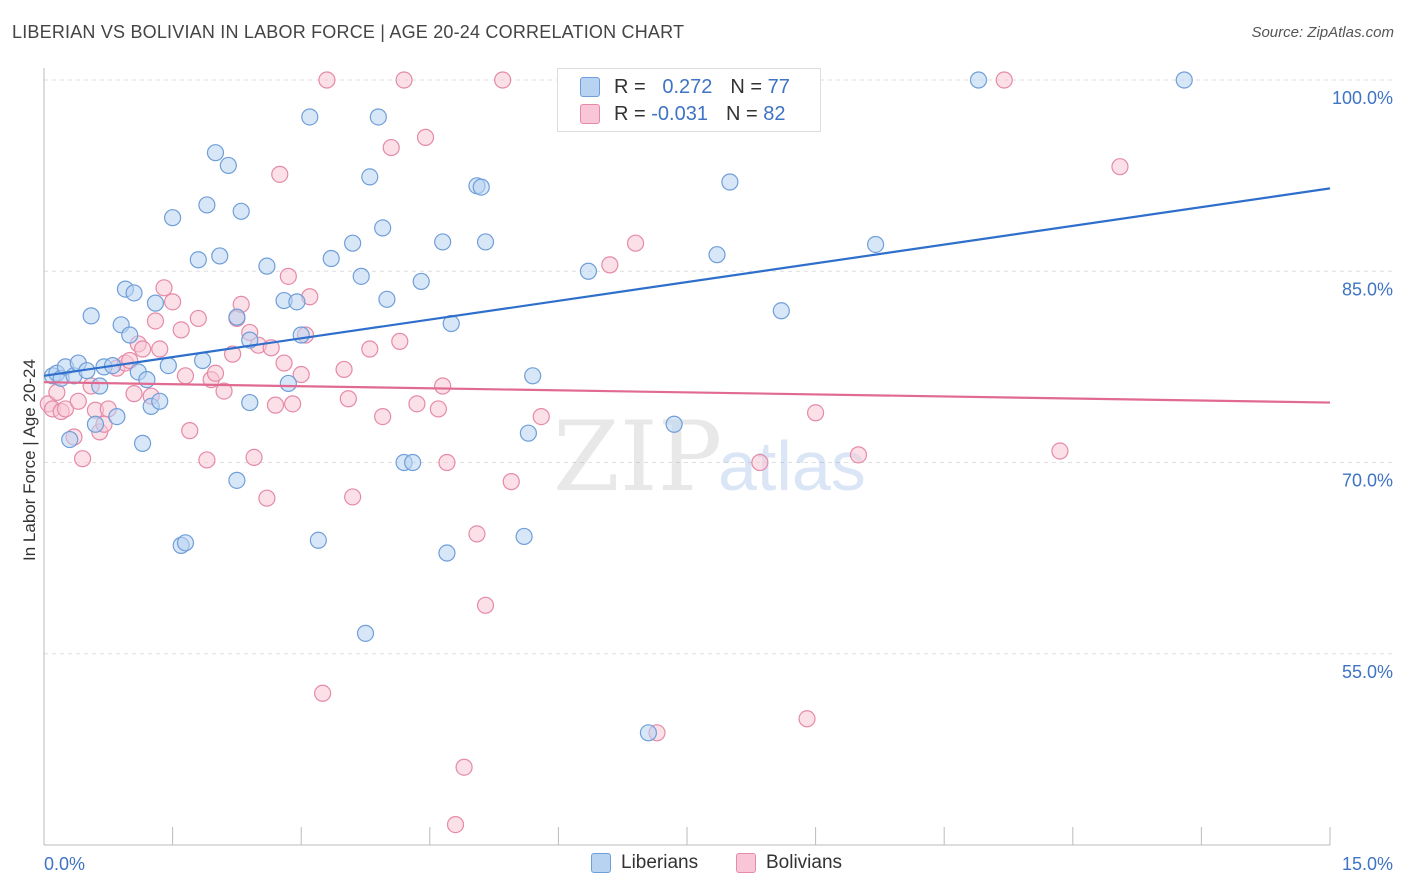 Image resolution: width=1406 pixels, height=892 pixels. I want to click on bolivians-trend-line, so click(687, 392).